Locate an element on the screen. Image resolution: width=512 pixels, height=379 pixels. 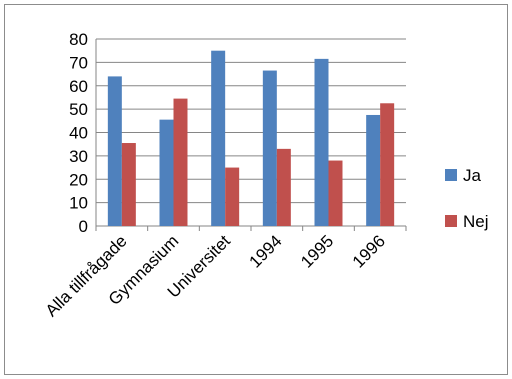
y-tick-label: 80 is located at coordinates (78, 39).